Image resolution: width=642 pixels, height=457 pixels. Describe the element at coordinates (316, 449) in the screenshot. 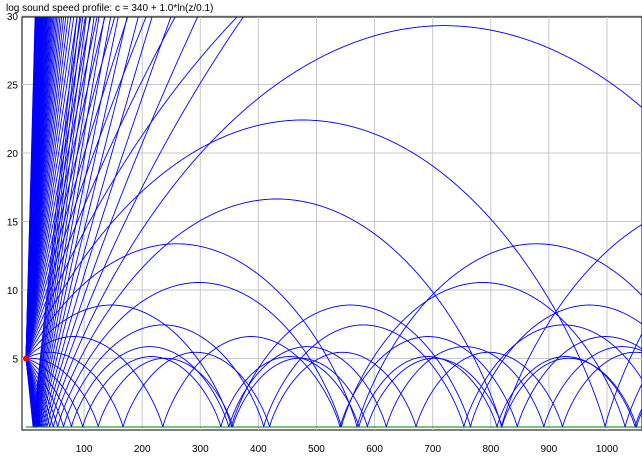

I see `x-tick-label: 500` at that location.